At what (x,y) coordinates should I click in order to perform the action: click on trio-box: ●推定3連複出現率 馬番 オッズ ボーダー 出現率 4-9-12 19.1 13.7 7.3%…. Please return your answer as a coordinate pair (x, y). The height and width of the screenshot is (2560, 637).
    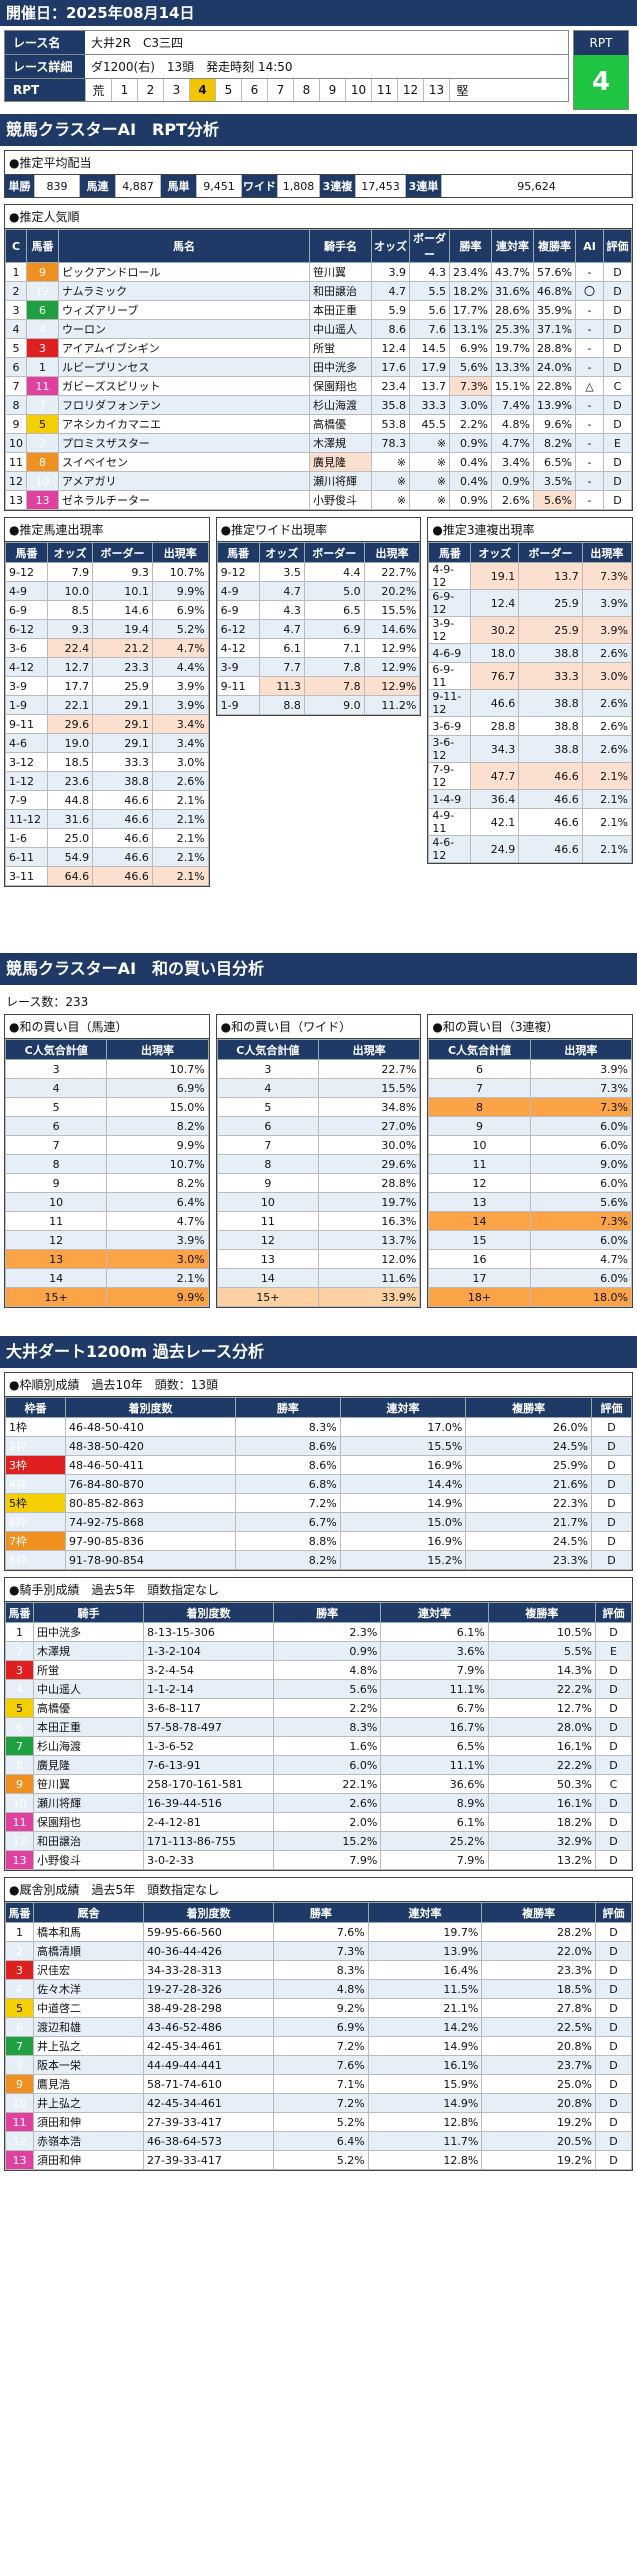
    Looking at the image, I should click on (530, 690).